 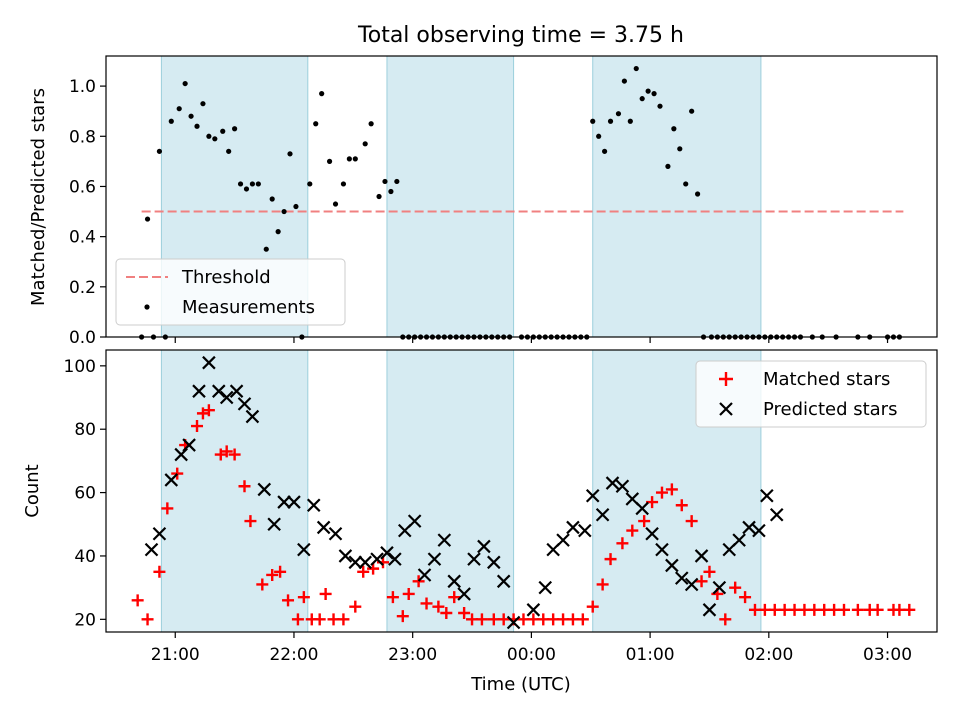 I want to click on bot-y-tick-label: 100, so click(x=80, y=367).